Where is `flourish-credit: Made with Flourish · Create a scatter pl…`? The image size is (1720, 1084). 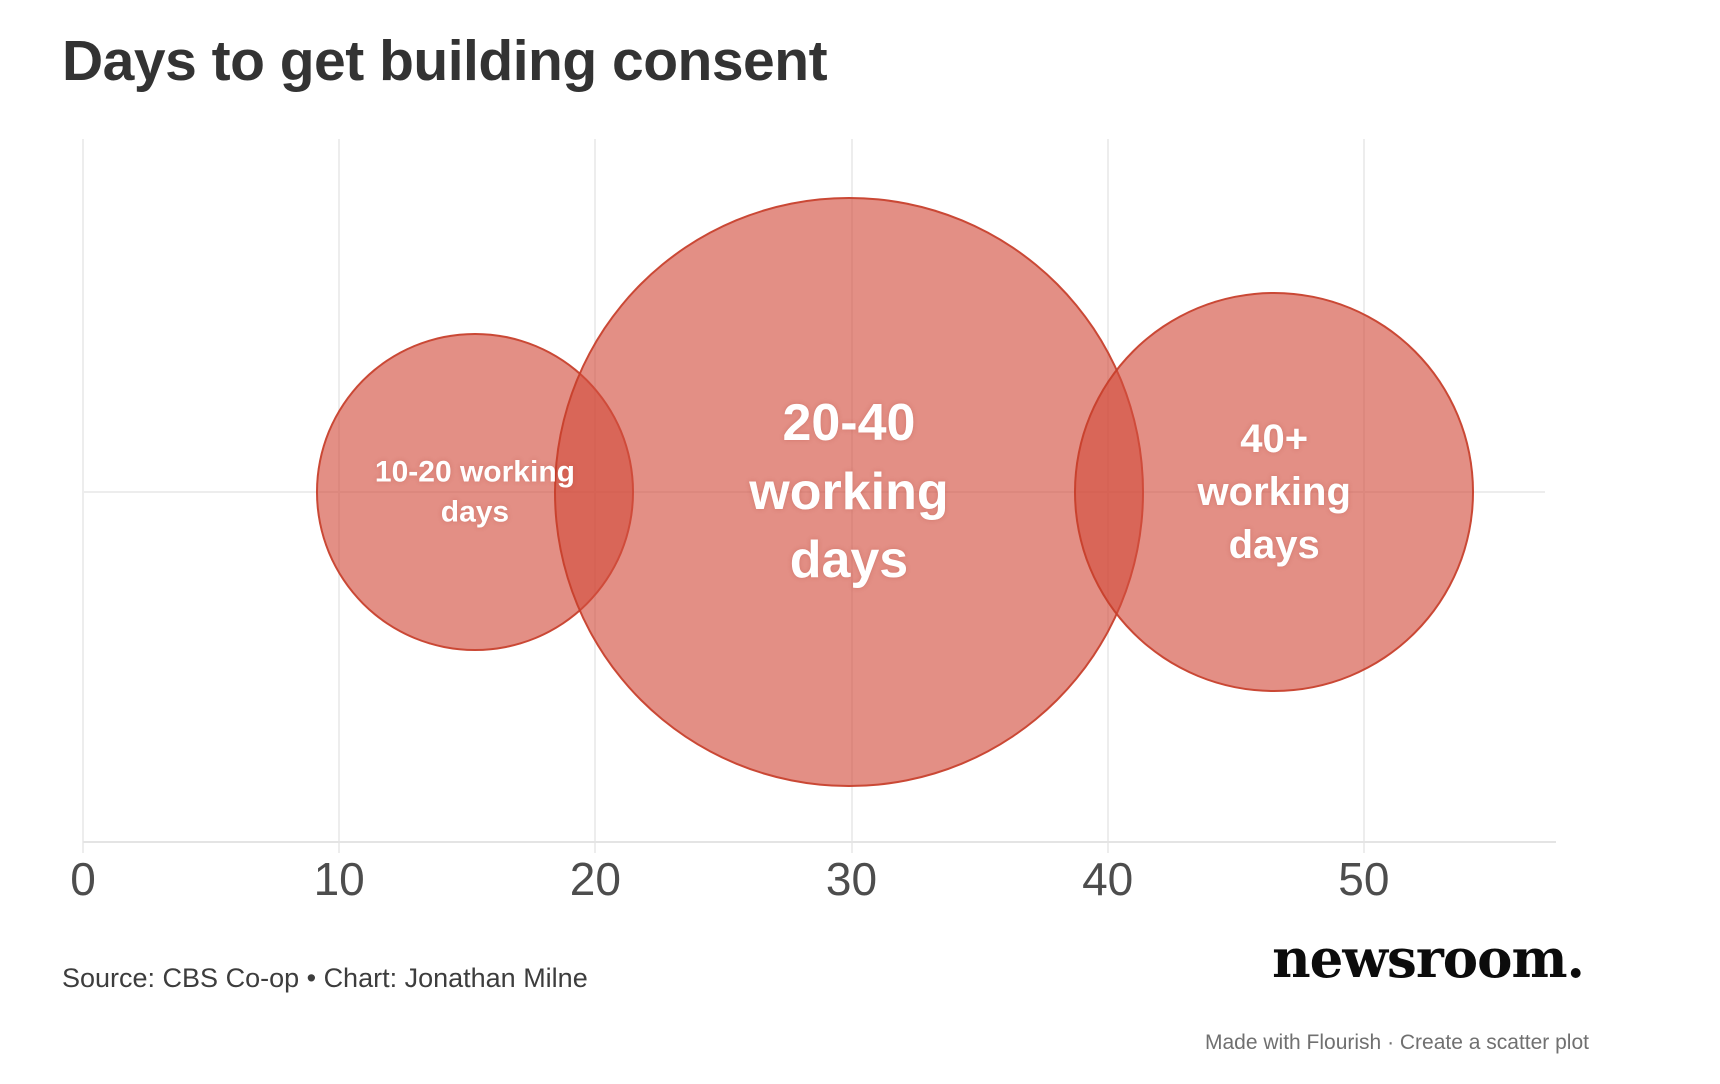 flourish-credit: Made with Flourish · Create a scatter pl… is located at coordinates (1397, 1042).